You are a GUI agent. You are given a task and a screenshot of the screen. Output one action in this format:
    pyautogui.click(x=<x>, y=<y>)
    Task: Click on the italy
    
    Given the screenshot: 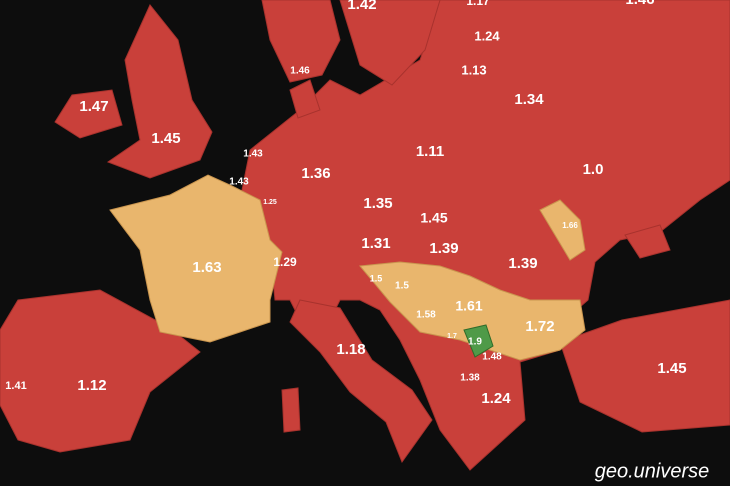 What is the action you would take?
    pyautogui.click(x=361, y=381)
    